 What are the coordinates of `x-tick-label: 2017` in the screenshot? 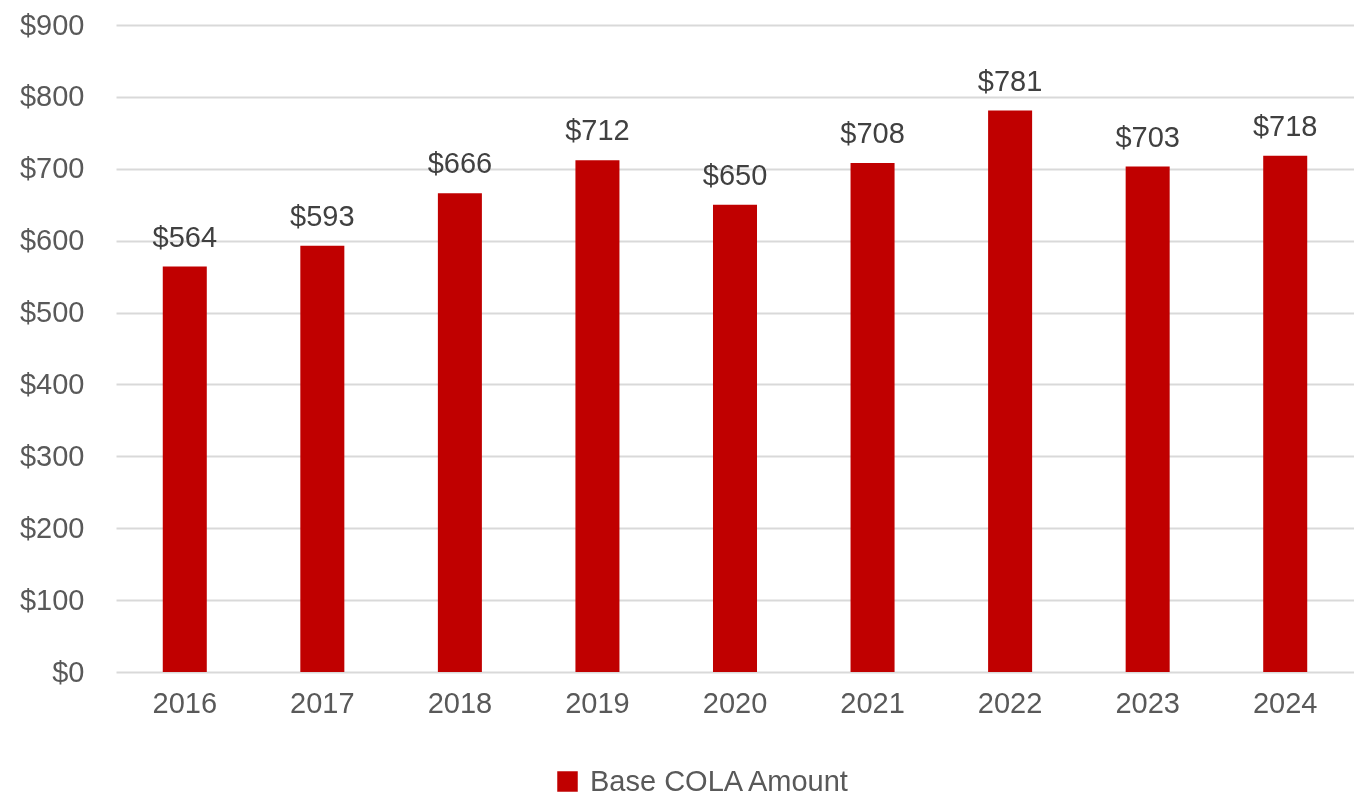 It's located at (322, 702).